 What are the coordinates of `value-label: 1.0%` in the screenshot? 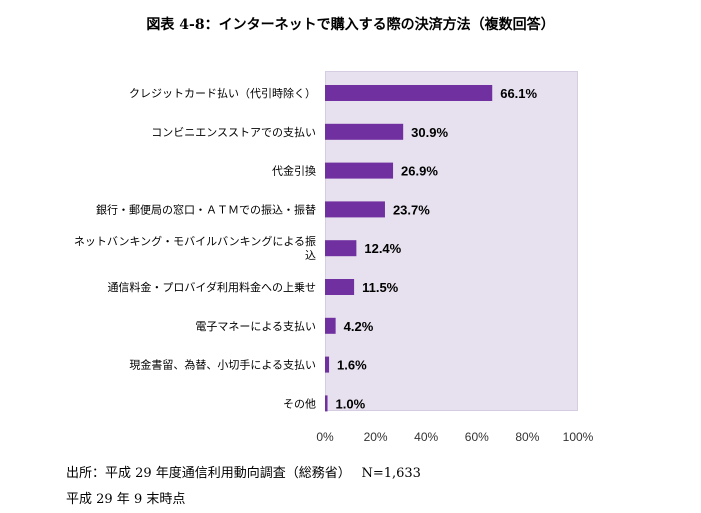 It's located at (351, 403).